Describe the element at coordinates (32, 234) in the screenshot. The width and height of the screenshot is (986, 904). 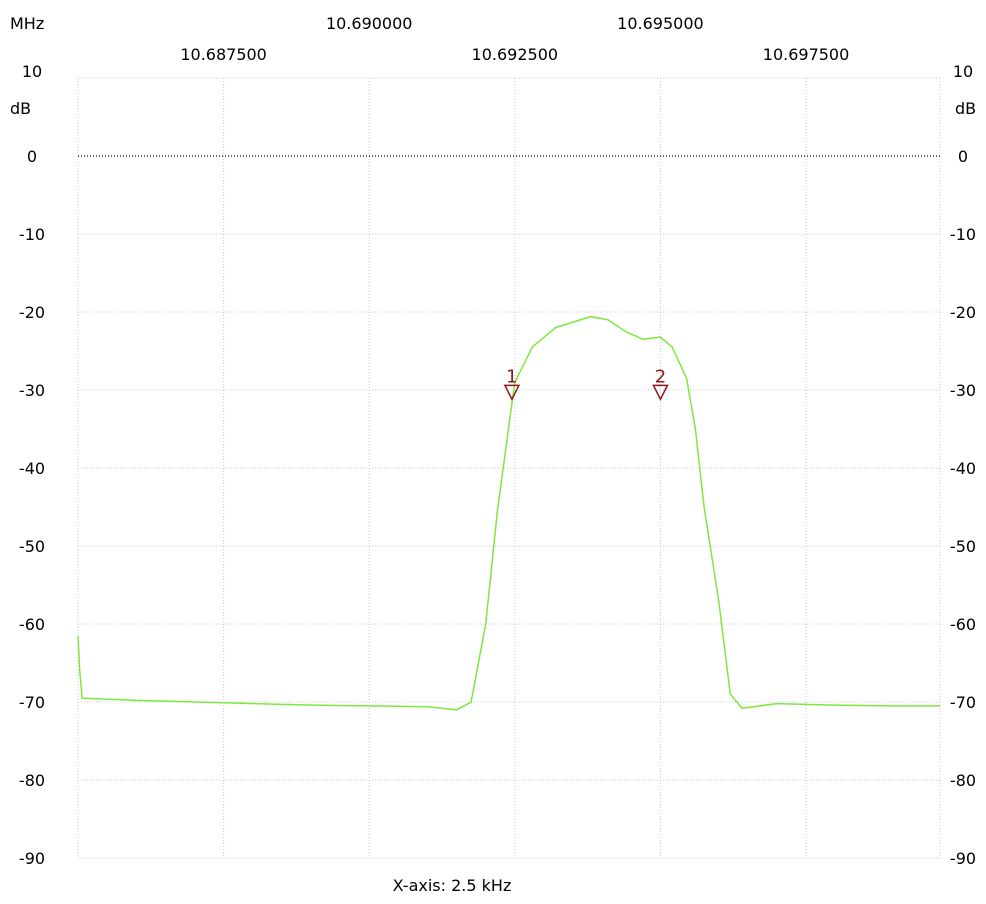
I see `y-tick-label-left: -10` at that location.